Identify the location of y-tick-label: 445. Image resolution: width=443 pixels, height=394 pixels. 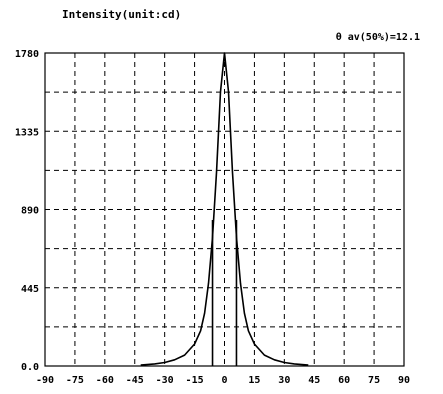
(30, 289).